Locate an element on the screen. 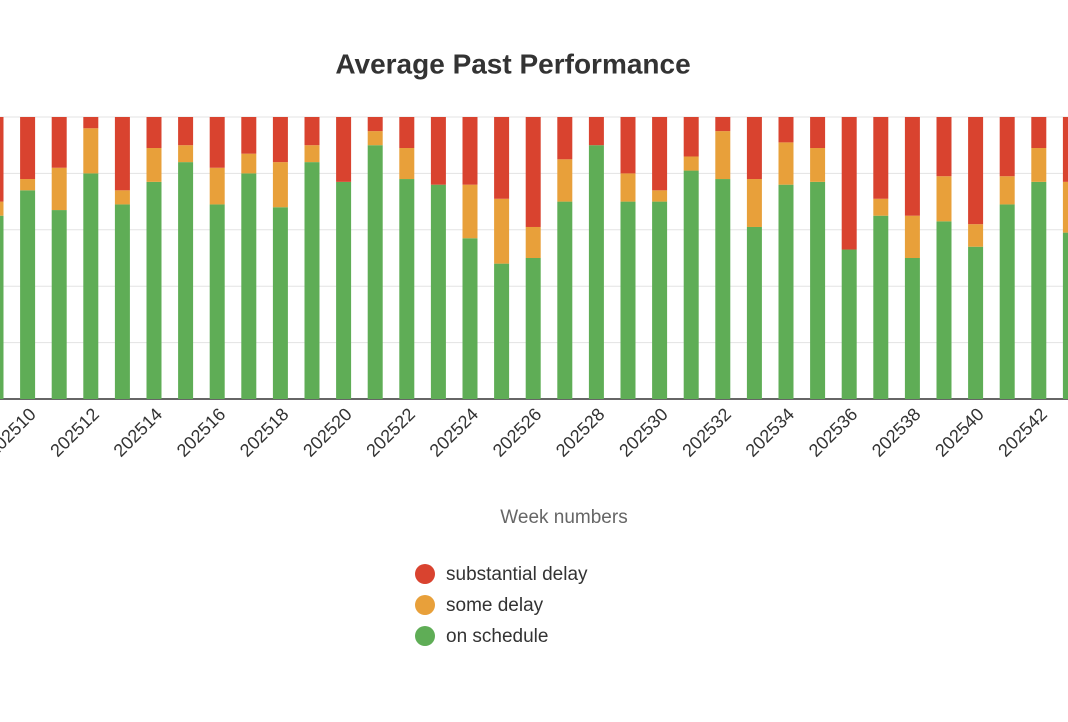 This screenshot has width=1068, height=722. x-tick-label: 202528 is located at coordinates (580, 432).